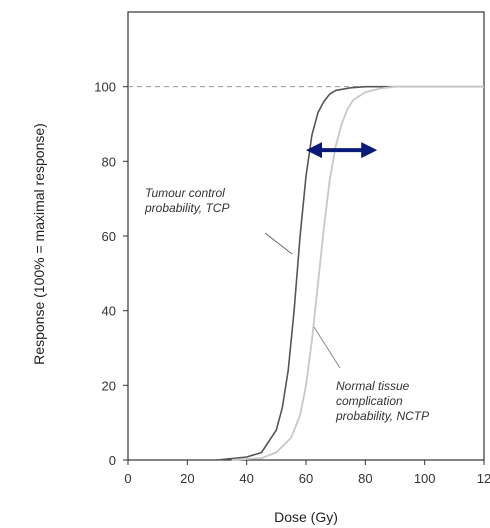 This screenshot has height=528, width=490. Describe the element at coordinates (109, 385) in the screenshot. I see `y-tick-label: 20` at that location.